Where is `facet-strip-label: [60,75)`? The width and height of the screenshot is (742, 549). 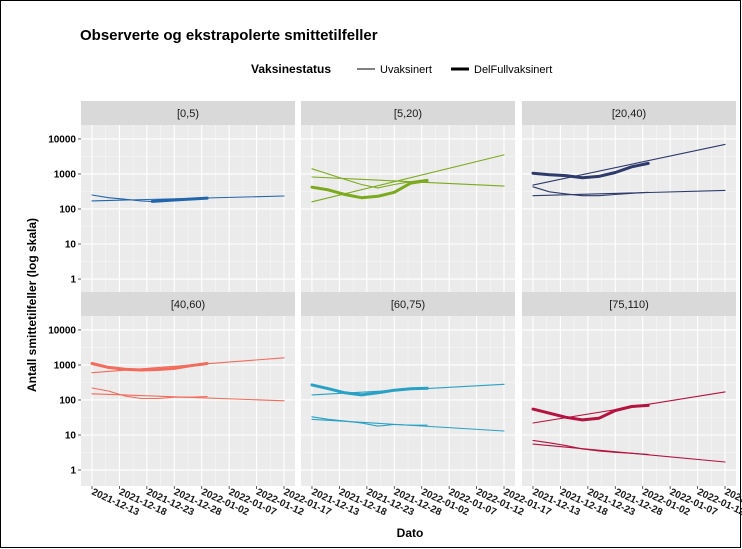
facet-strip-label: [60,75) is located at coordinates (408, 305).